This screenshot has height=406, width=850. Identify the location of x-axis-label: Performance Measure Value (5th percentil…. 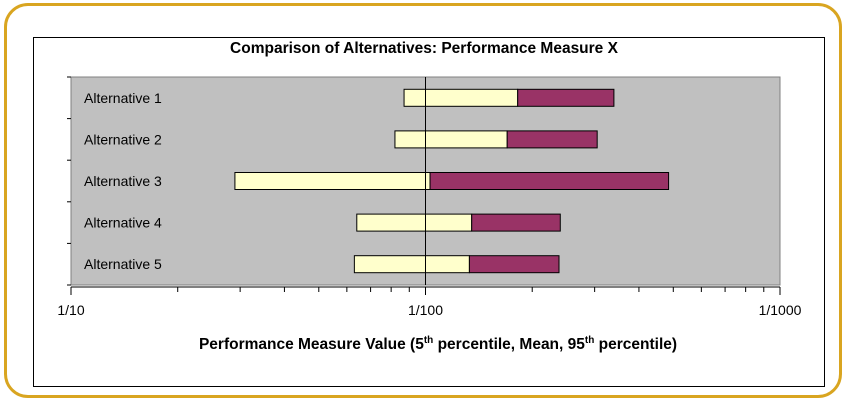
(438, 344).